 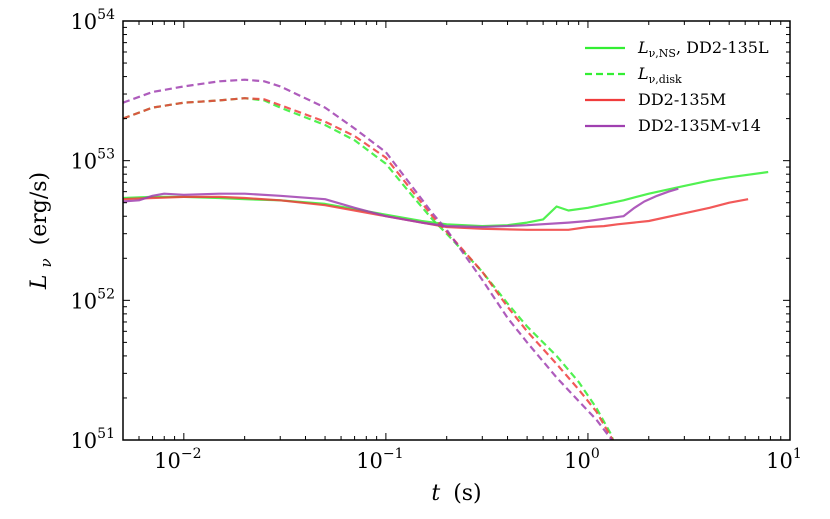 I want to click on x-tick-exponent: −1, so click(x=393, y=454).